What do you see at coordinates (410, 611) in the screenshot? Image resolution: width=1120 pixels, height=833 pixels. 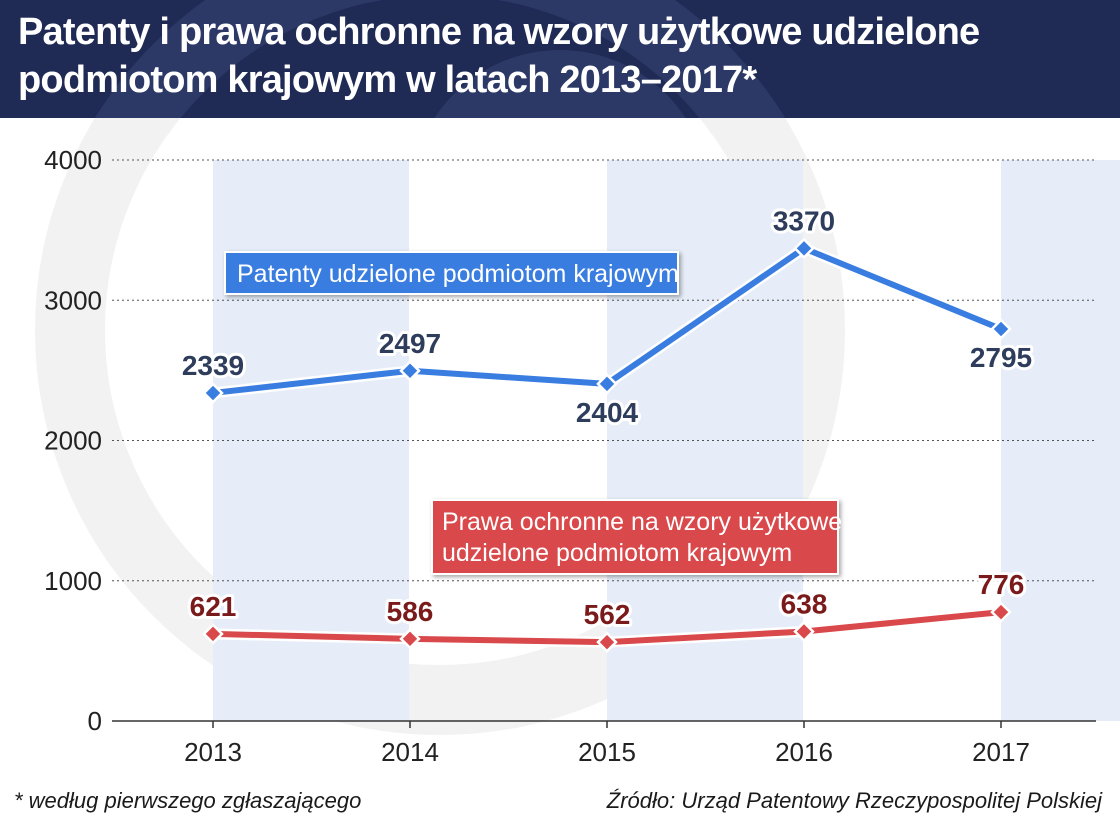 I see `data-label-wzory-2014: 586` at bounding box center [410, 611].